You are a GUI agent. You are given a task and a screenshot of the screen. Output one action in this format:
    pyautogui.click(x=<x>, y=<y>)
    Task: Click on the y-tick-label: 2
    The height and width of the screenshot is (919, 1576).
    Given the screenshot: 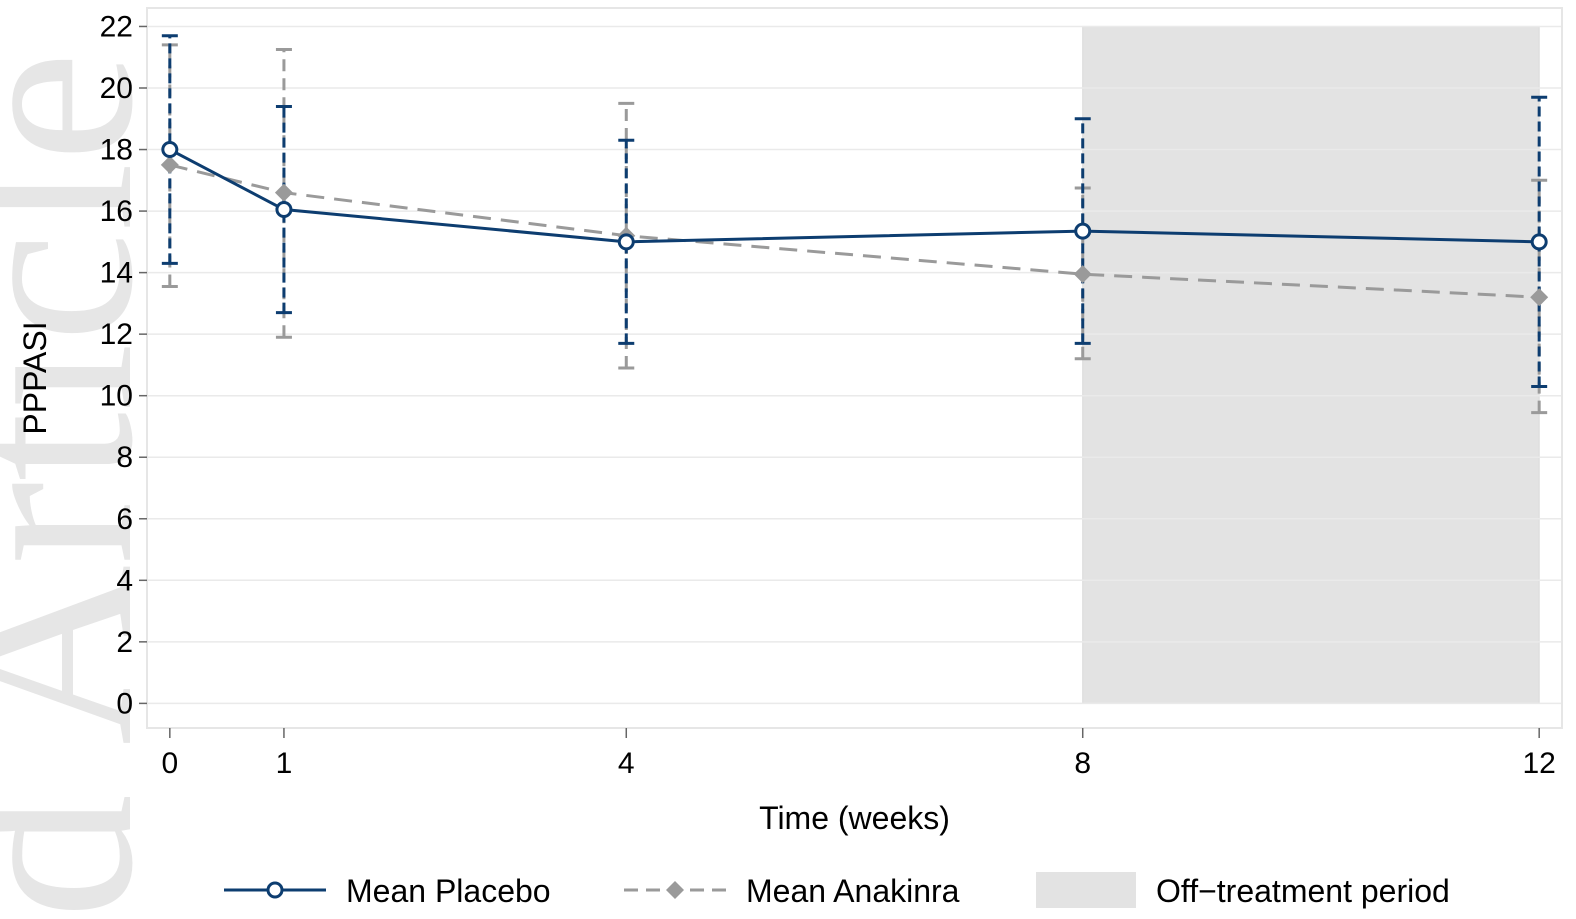 What is the action you would take?
    pyautogui.click(x=124, y=642)
    